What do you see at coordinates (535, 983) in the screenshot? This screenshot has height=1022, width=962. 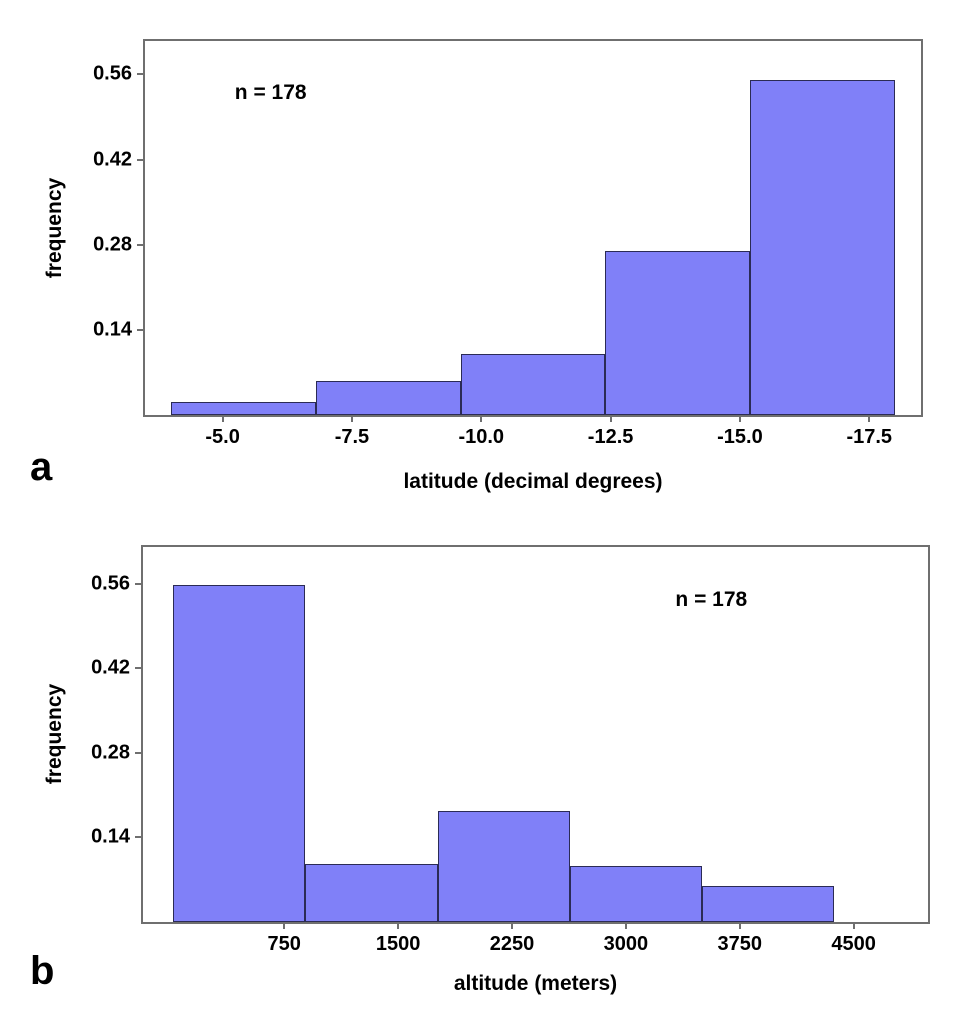 I see `x-axis-title: altitude (meters)` at bounding box center [535, 983].